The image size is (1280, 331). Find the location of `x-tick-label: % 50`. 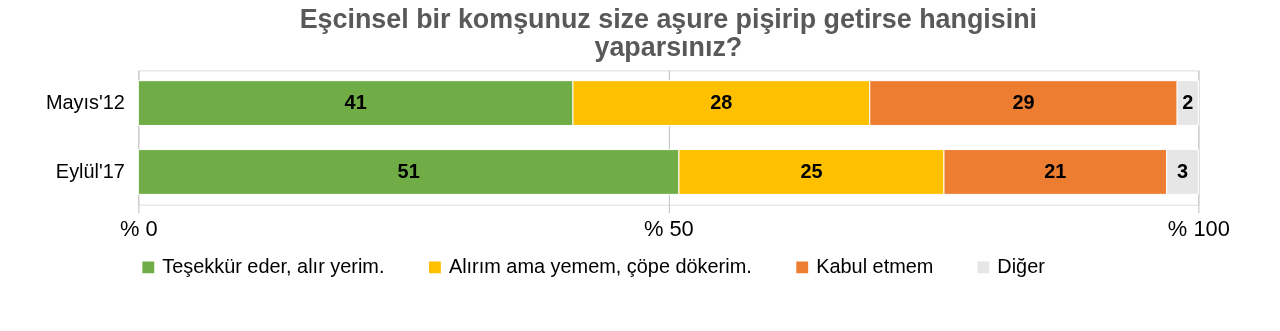

x-tick-label: % 50 is located at coordinates (668, 229).